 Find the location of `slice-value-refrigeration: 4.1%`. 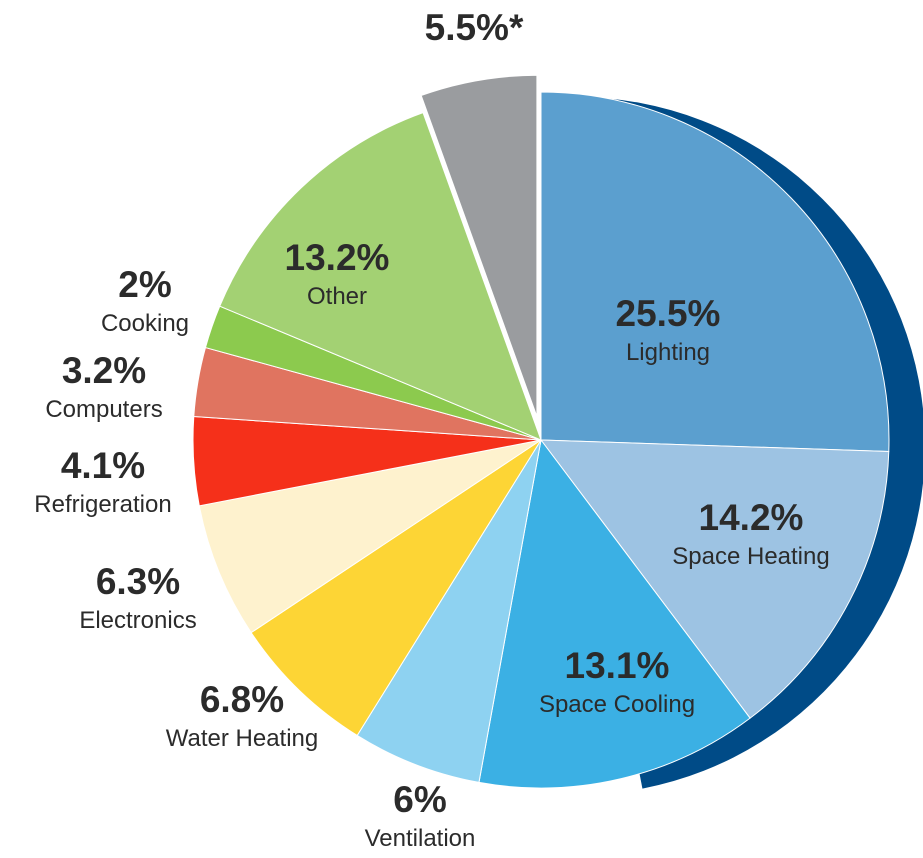

slice-value-refrigeration: 4.1% is located at coordinates (103, 465).